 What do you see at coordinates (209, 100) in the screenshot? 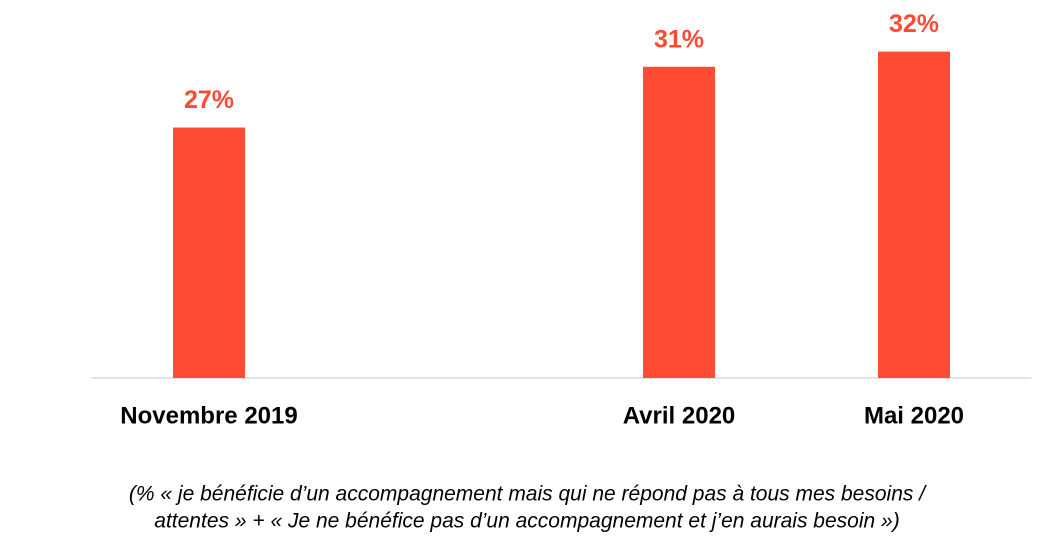
I see `value-label: 27%` at bounding box center [209, 100].